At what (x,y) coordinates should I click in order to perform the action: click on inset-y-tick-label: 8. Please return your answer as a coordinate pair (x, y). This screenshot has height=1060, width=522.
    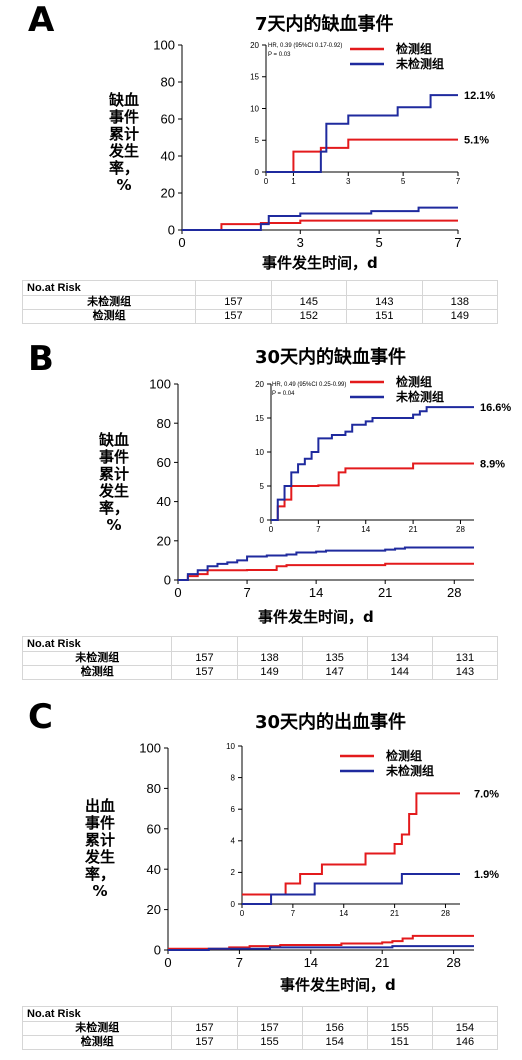
    Looking at the image, I should click on (233, 777).